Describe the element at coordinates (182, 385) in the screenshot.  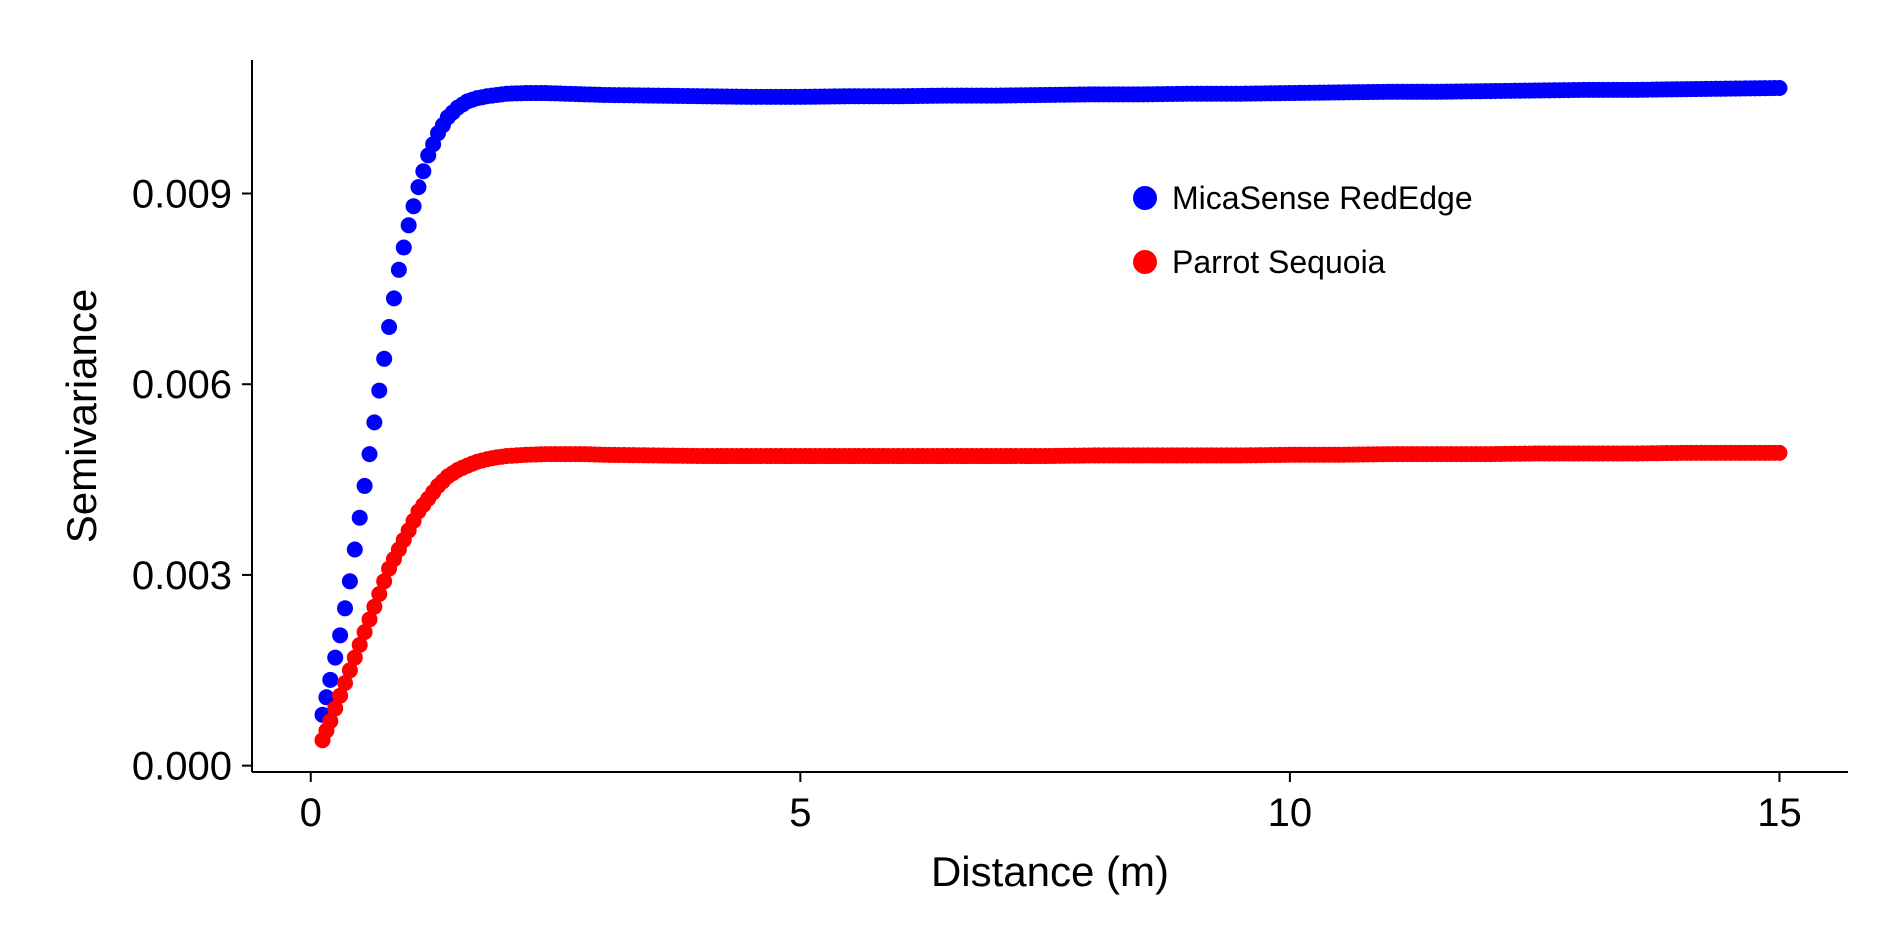
I see `y-tick-label: 0.006` at that location.